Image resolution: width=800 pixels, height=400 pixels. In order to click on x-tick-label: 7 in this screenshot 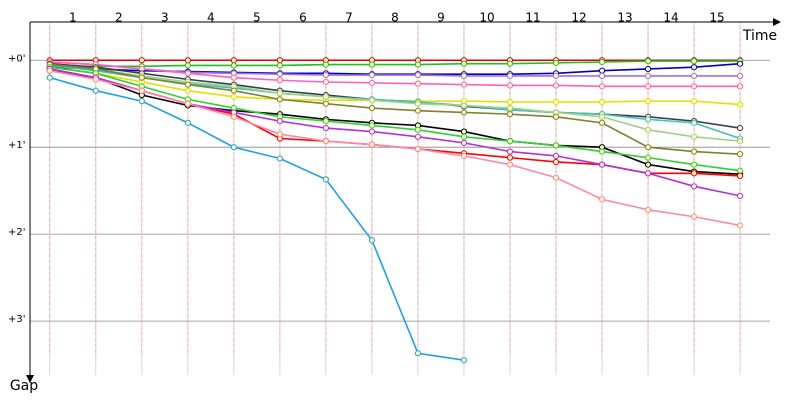, I will do `click(349, 18)`.